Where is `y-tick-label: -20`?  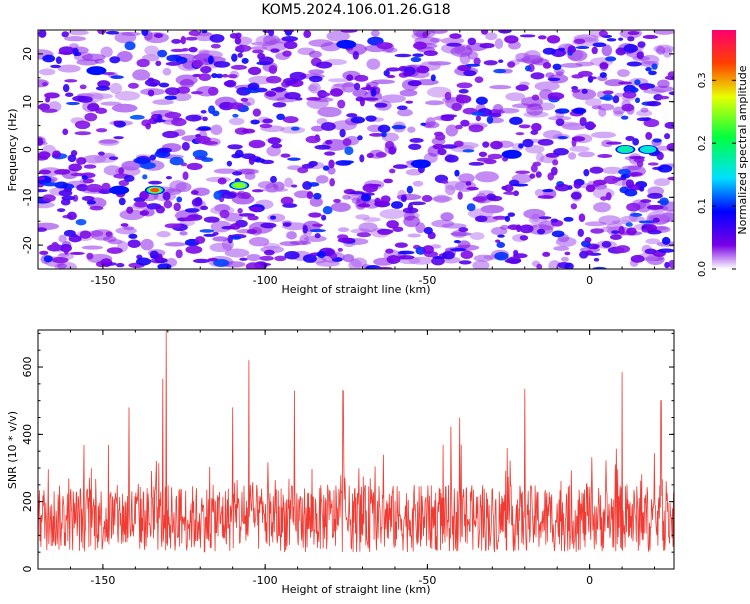
y-tick-label: -20 is located at coordinates (27, 245).